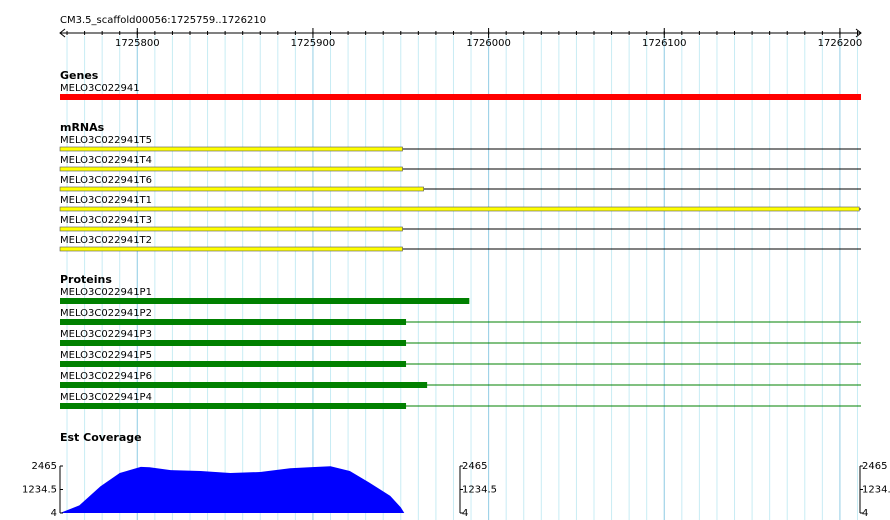 The height and width of the screenshot is (520, 890). I want to click on feature-label: MELO3C022941T3, so click(106, 220).